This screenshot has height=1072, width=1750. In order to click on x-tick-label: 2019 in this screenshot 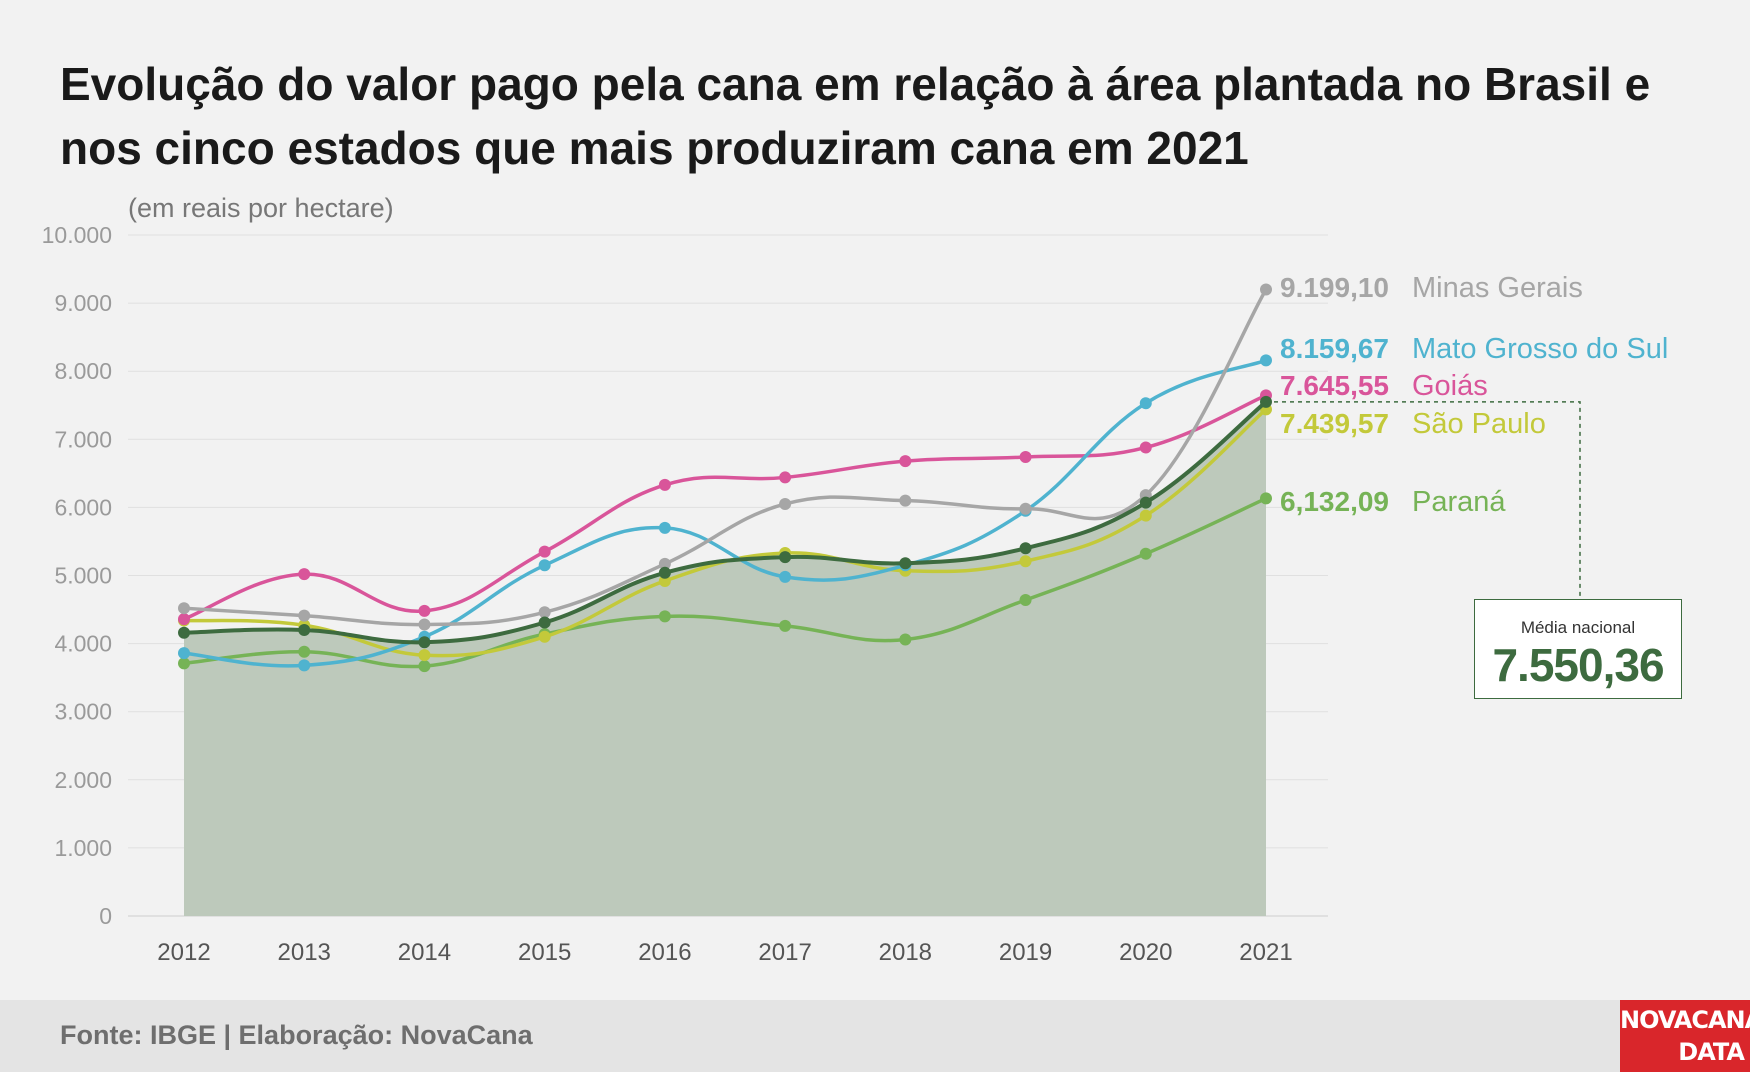, I will do `click(1025, 952)`.